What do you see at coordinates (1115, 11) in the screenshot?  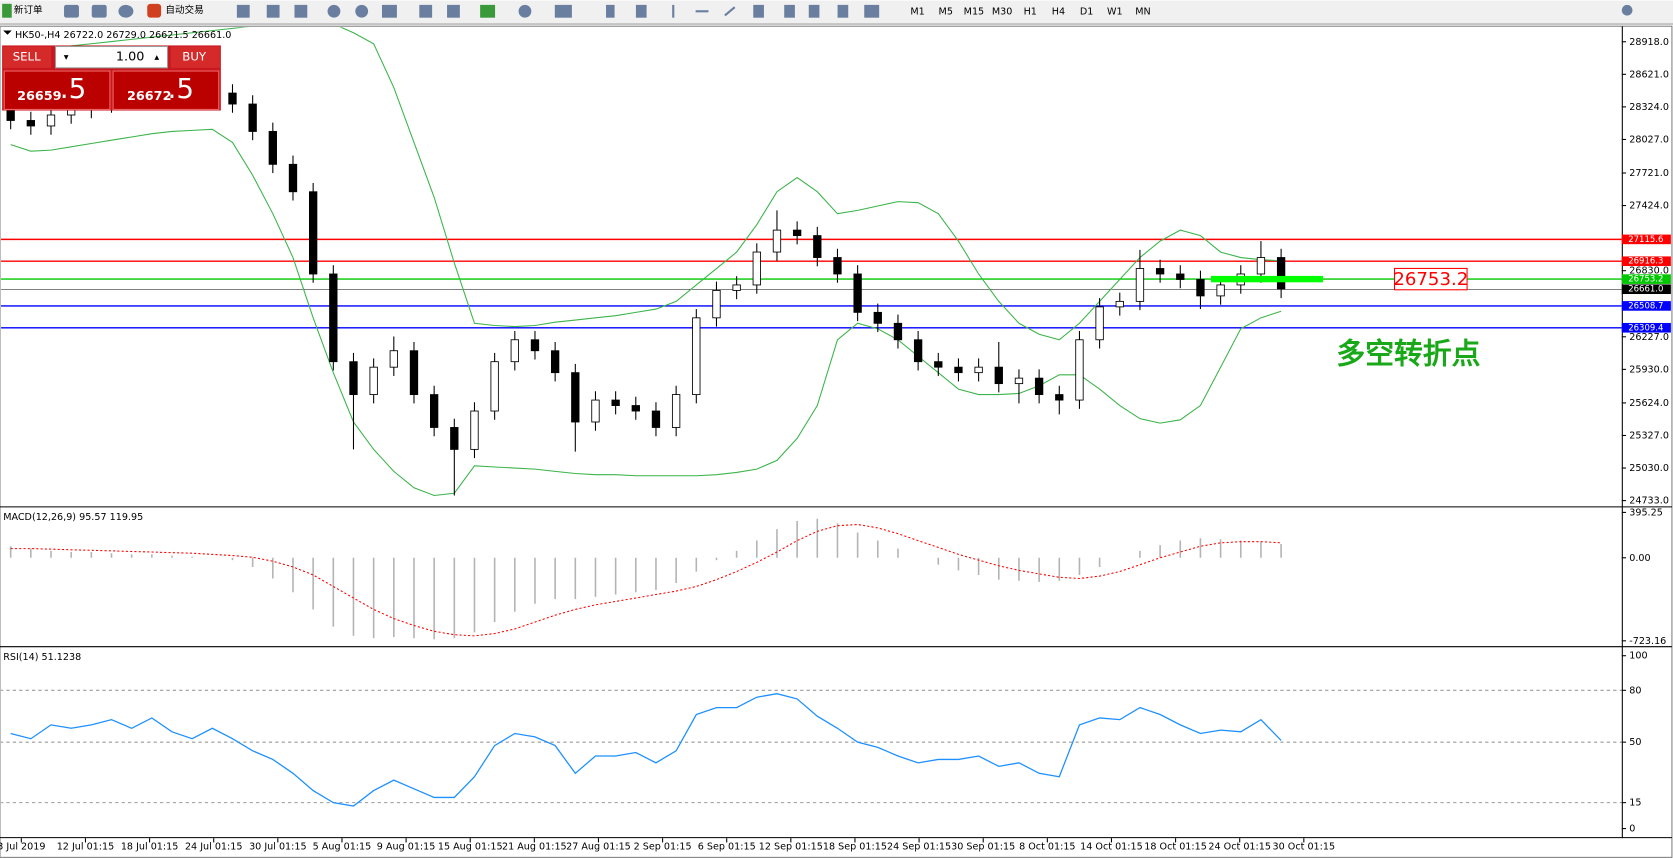 I see `timeframe-button: W1` at bounding box center [1115, 11].